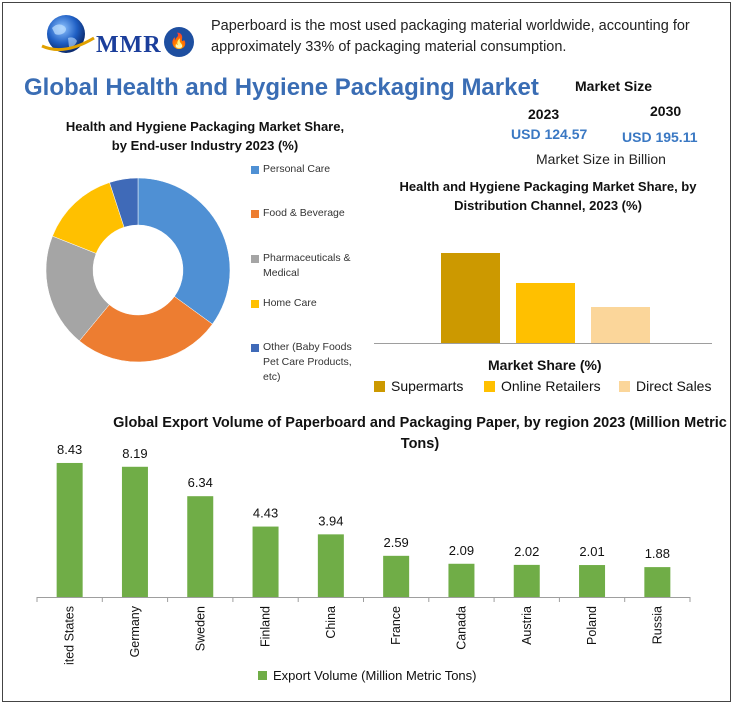  Describe the element at coordinates (660, 137) in the screenshot. I see `market-size-value-2030: USD 195.11` at that location.